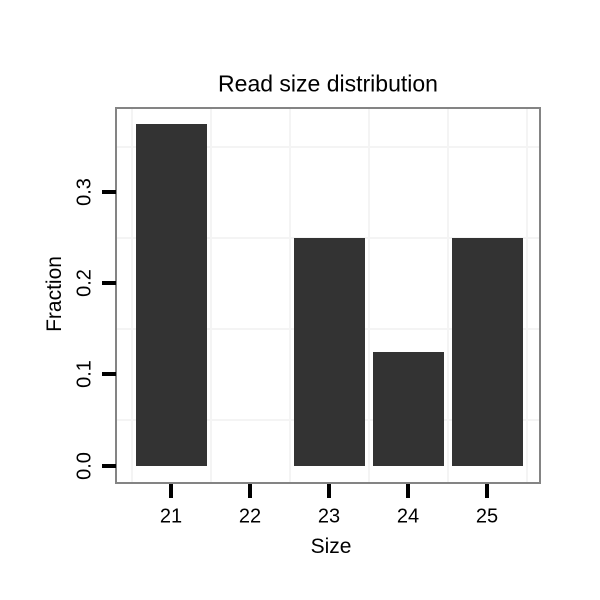  What do you see at coordinates (331, 546) in the screenshot?
I see `x-axis-title: Size` at bounding box center [331, 546].